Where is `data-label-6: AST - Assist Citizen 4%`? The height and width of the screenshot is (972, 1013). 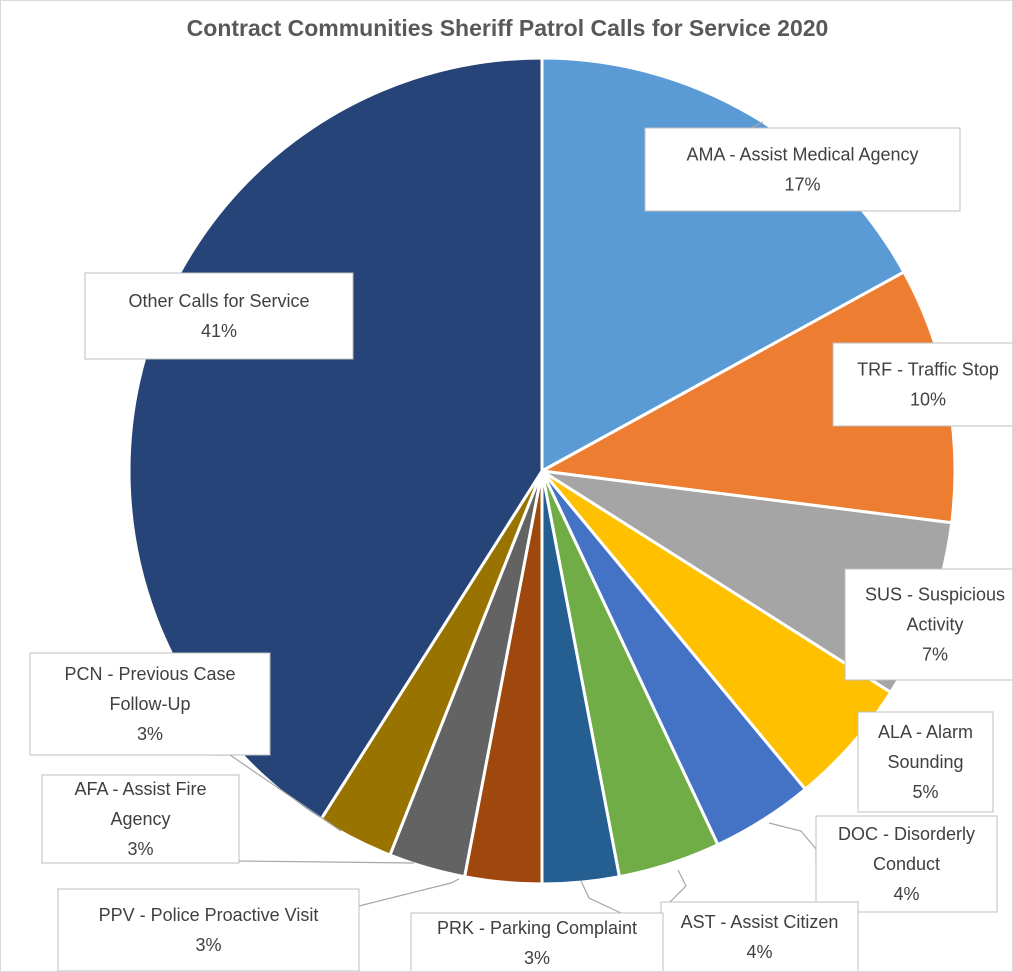
data-label-6: AST - Assist Citizen 4% is located at coordinates (759, 936).